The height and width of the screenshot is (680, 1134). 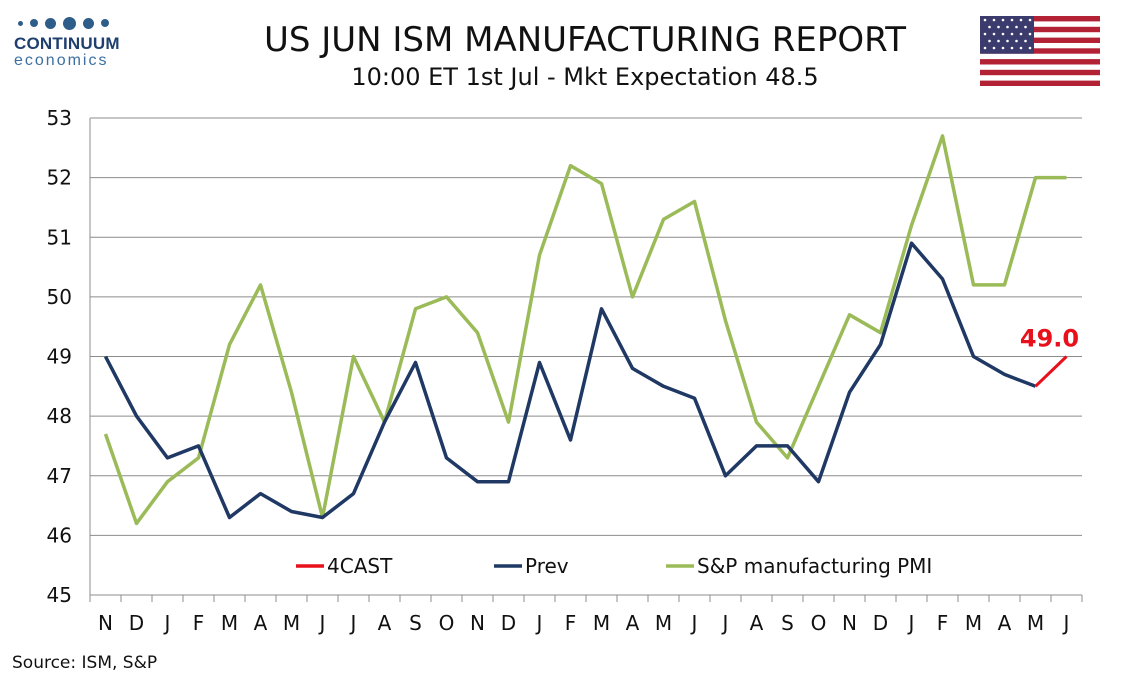 I want to click on us-flag-icon, so click(x=1040, y=51).